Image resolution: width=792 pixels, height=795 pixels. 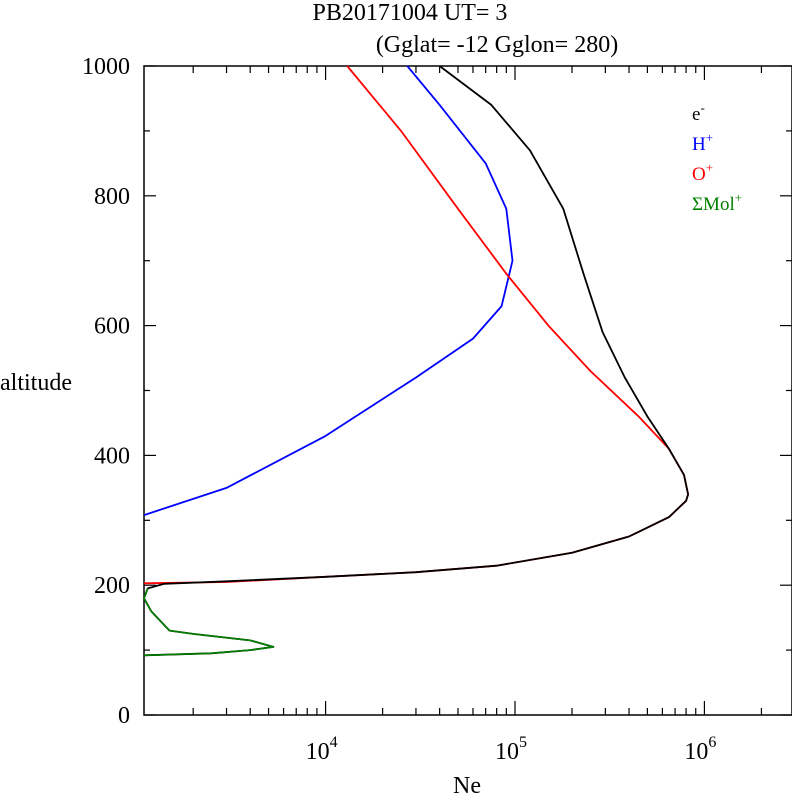 What do you see at coordinates (700, 749) in the screenshot?
I see `x-tick-label: 10⁶` at bounding box center [700, 749].